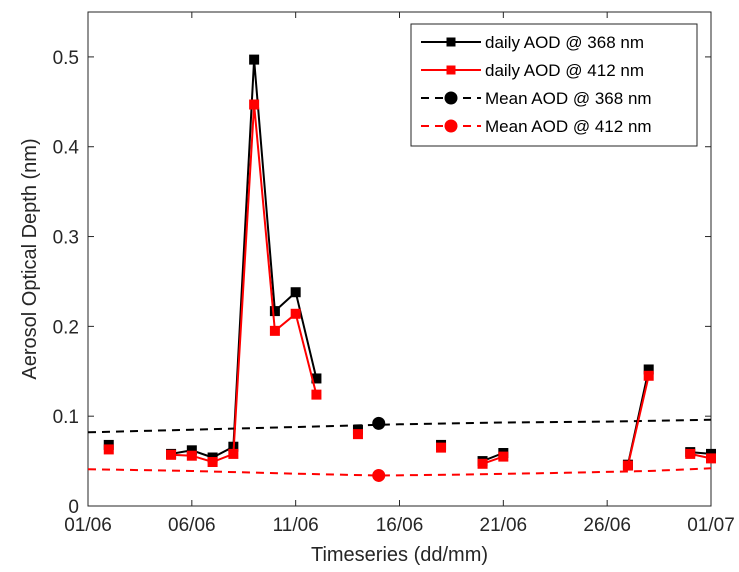 The height and width of the screenshot is (572, 739). Describe the element at coordinates (66, 58) in the screenshot. I see `y-tick-label: 0.5` at that location.